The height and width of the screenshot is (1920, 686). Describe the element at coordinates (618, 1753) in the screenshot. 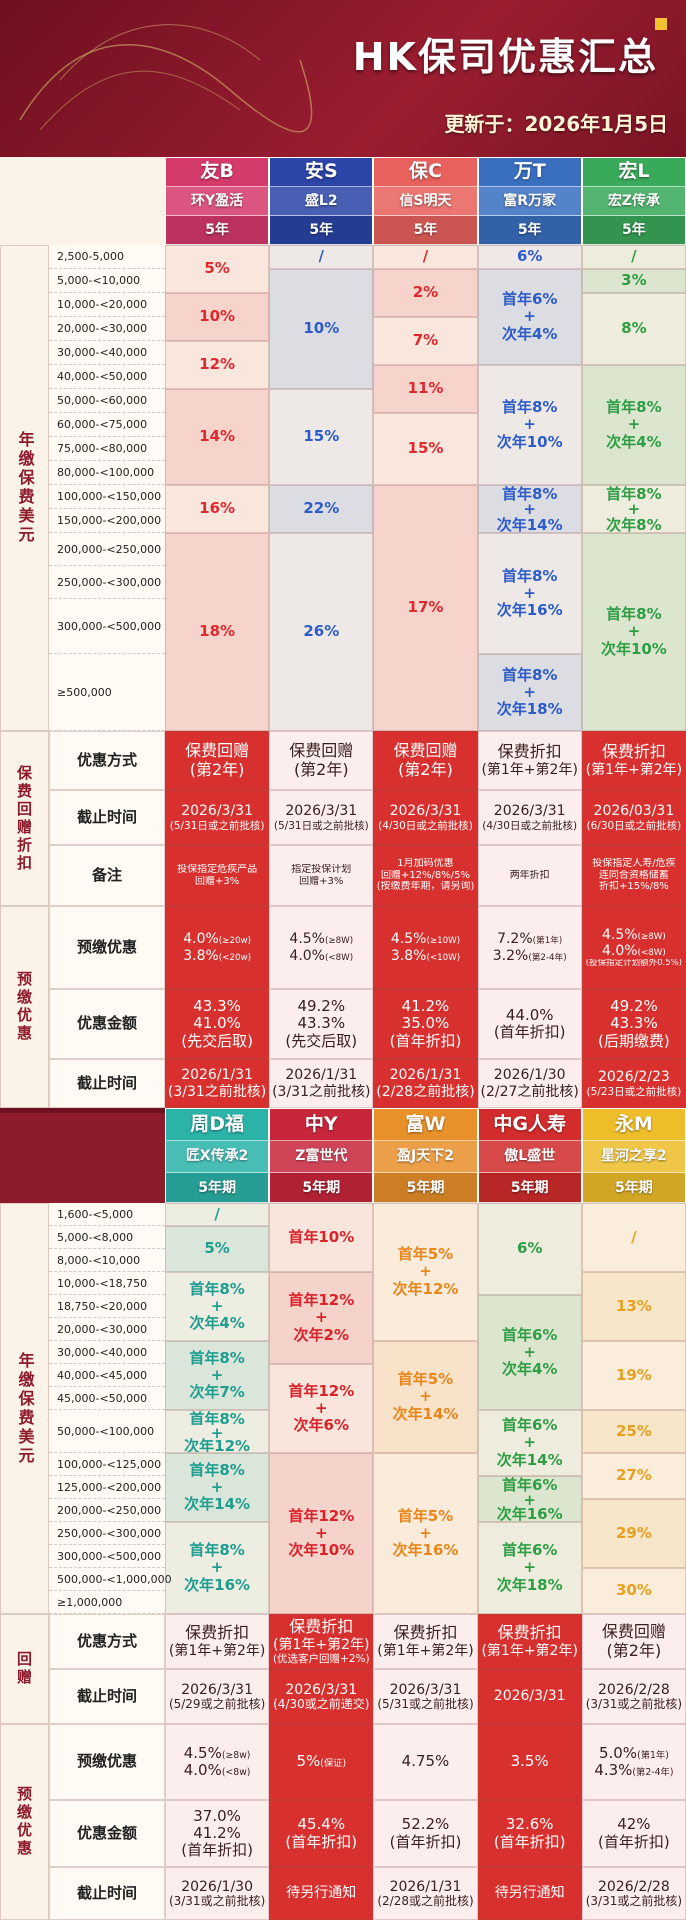

I see `value: 5.0%` at that location.